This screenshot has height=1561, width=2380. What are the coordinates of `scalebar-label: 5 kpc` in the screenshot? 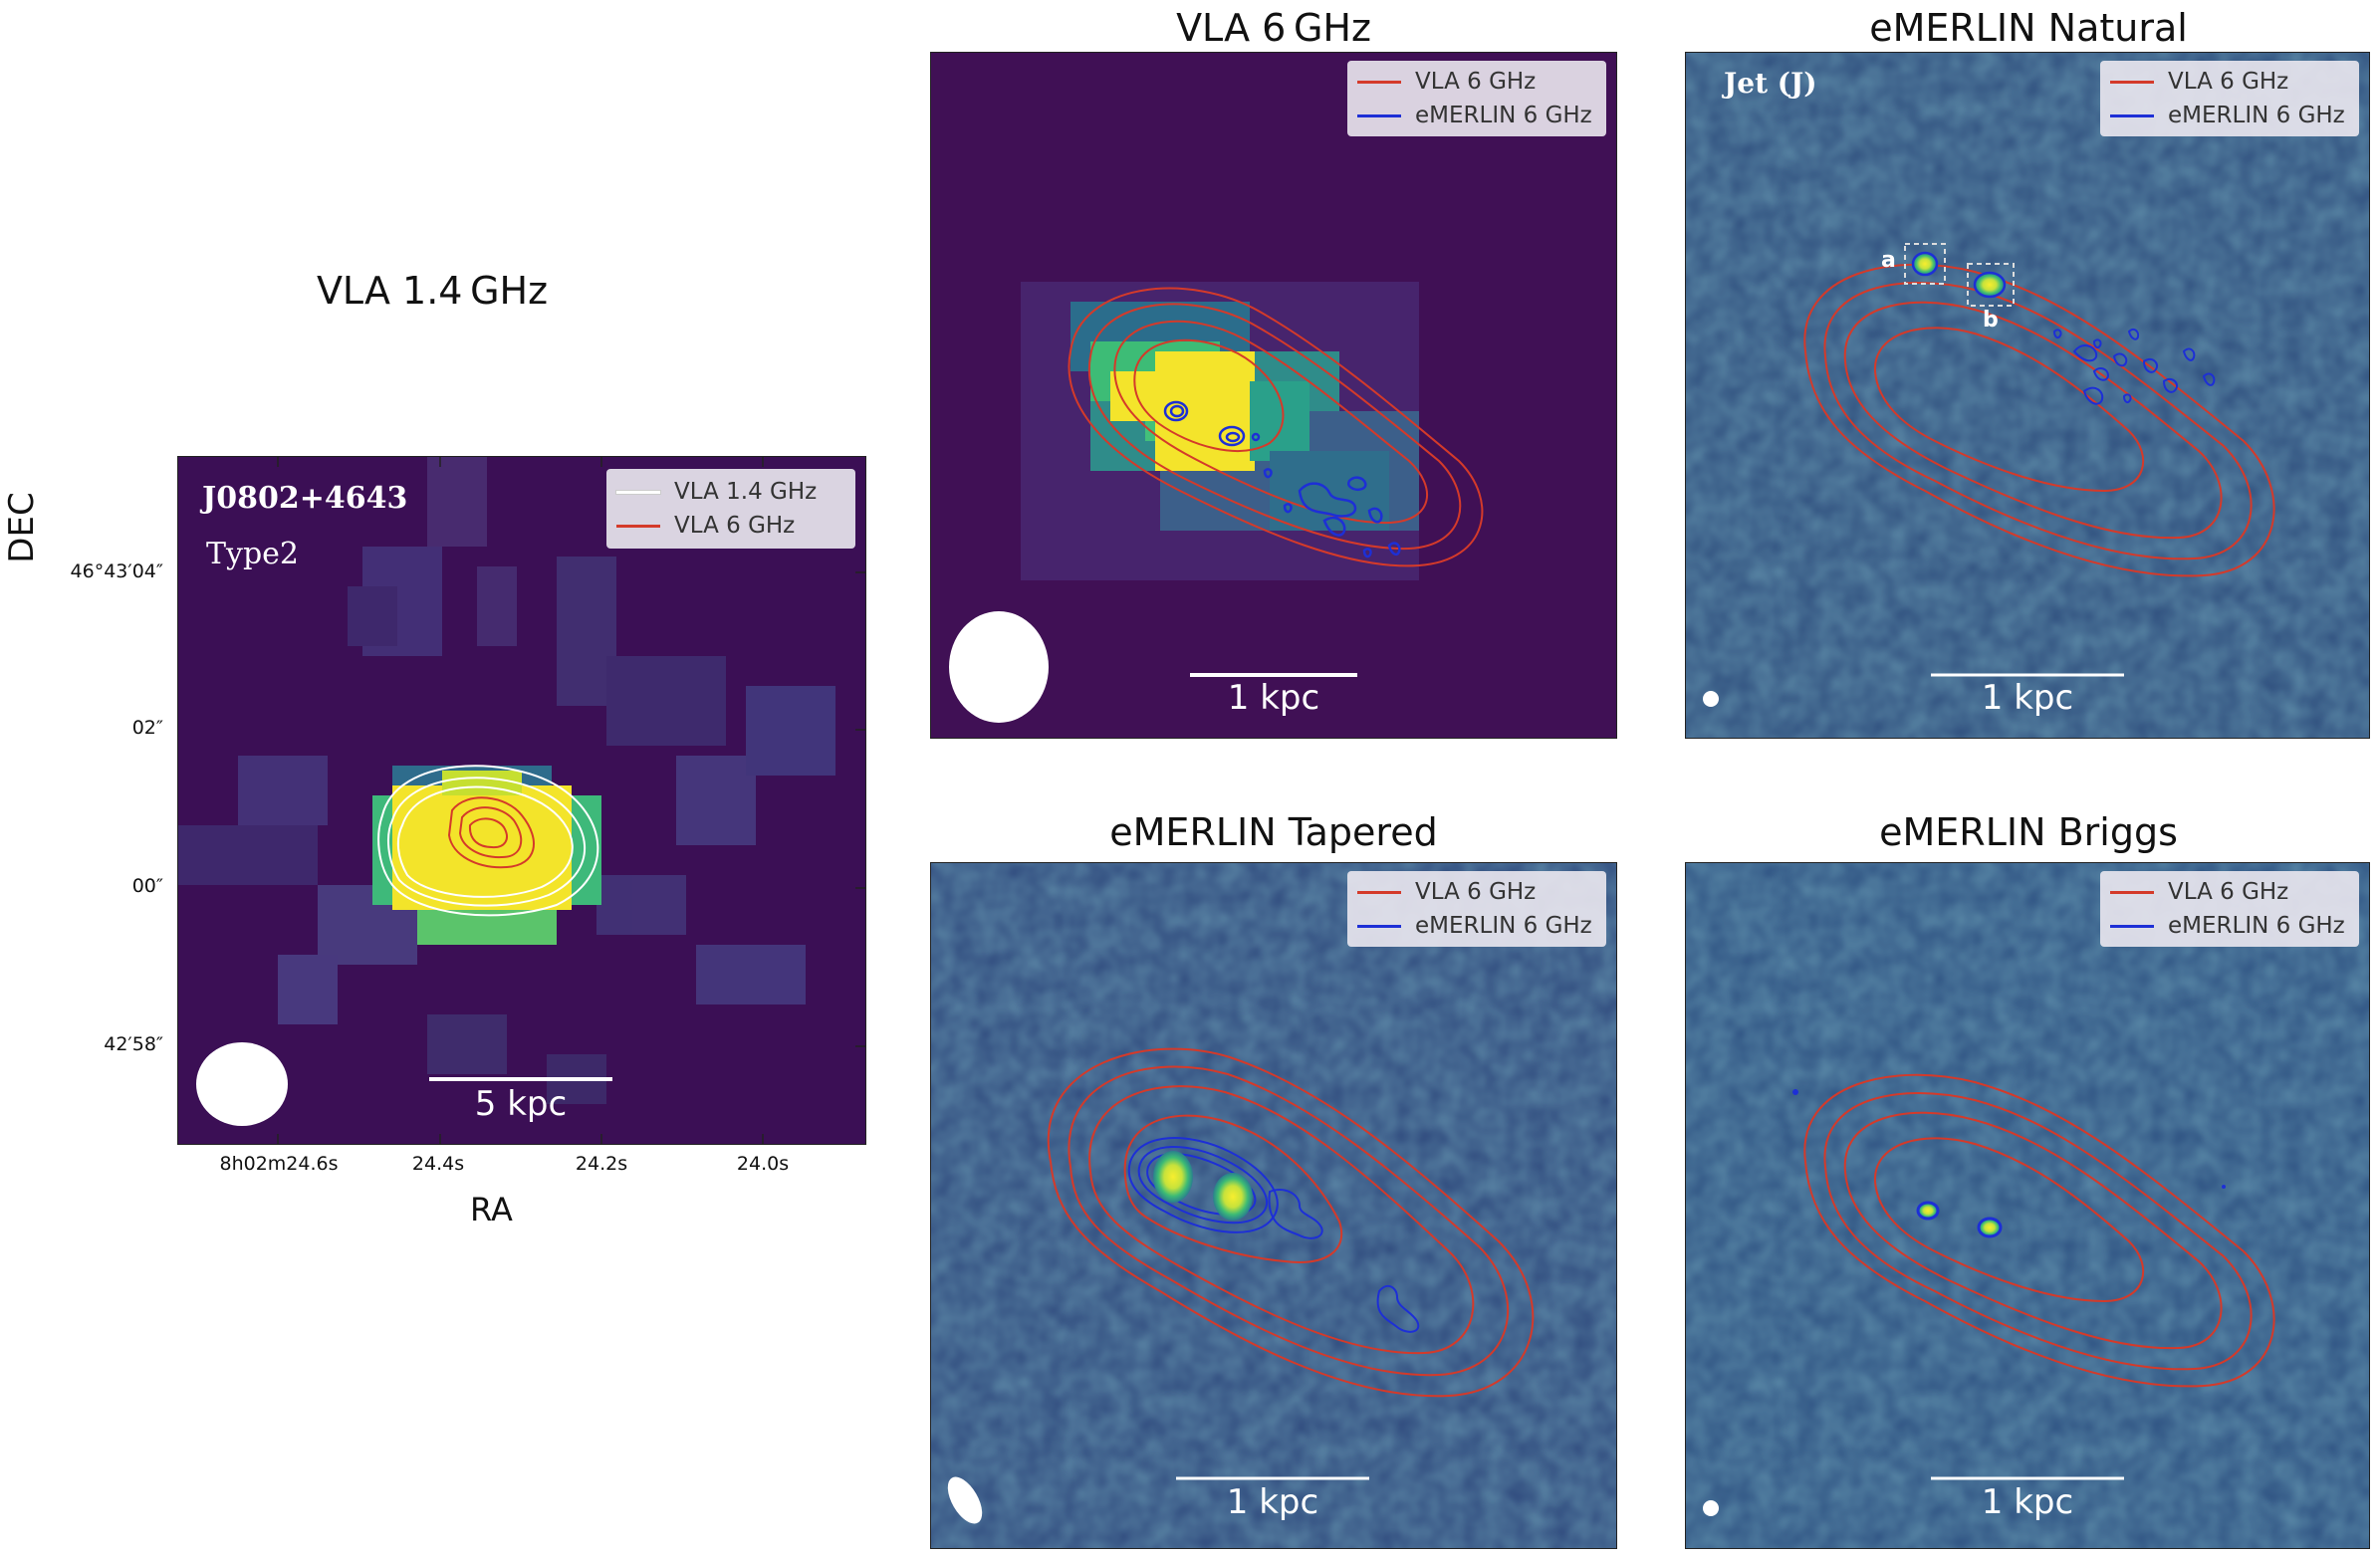 It's located at (521, 1104).